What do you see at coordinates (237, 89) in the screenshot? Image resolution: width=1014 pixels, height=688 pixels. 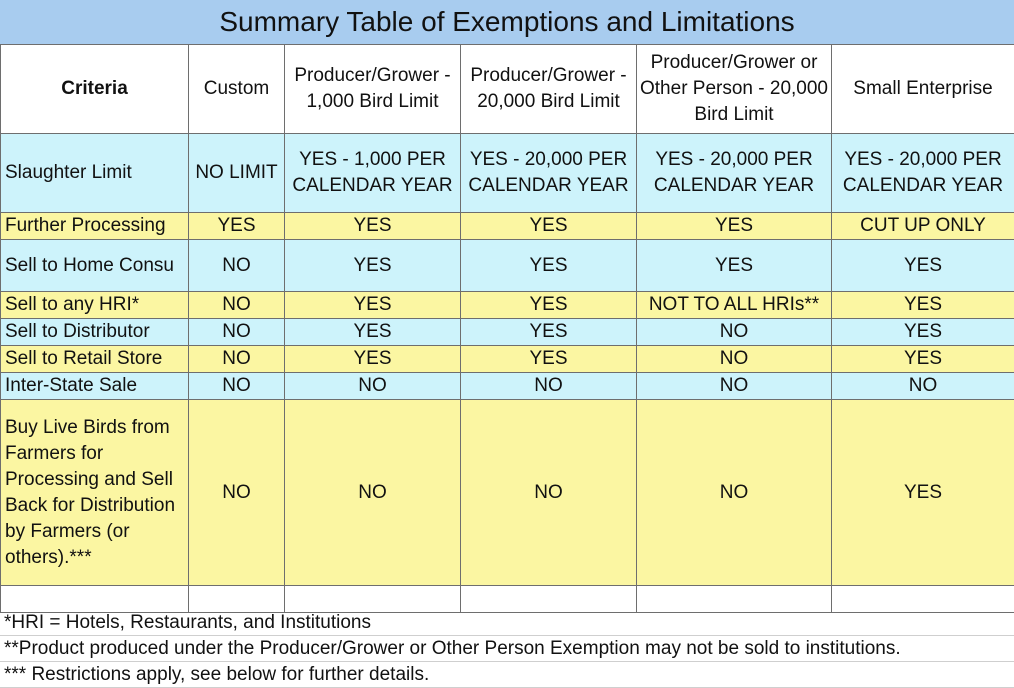 I see `header-custom: Custom` at bounding box center [237, 89].